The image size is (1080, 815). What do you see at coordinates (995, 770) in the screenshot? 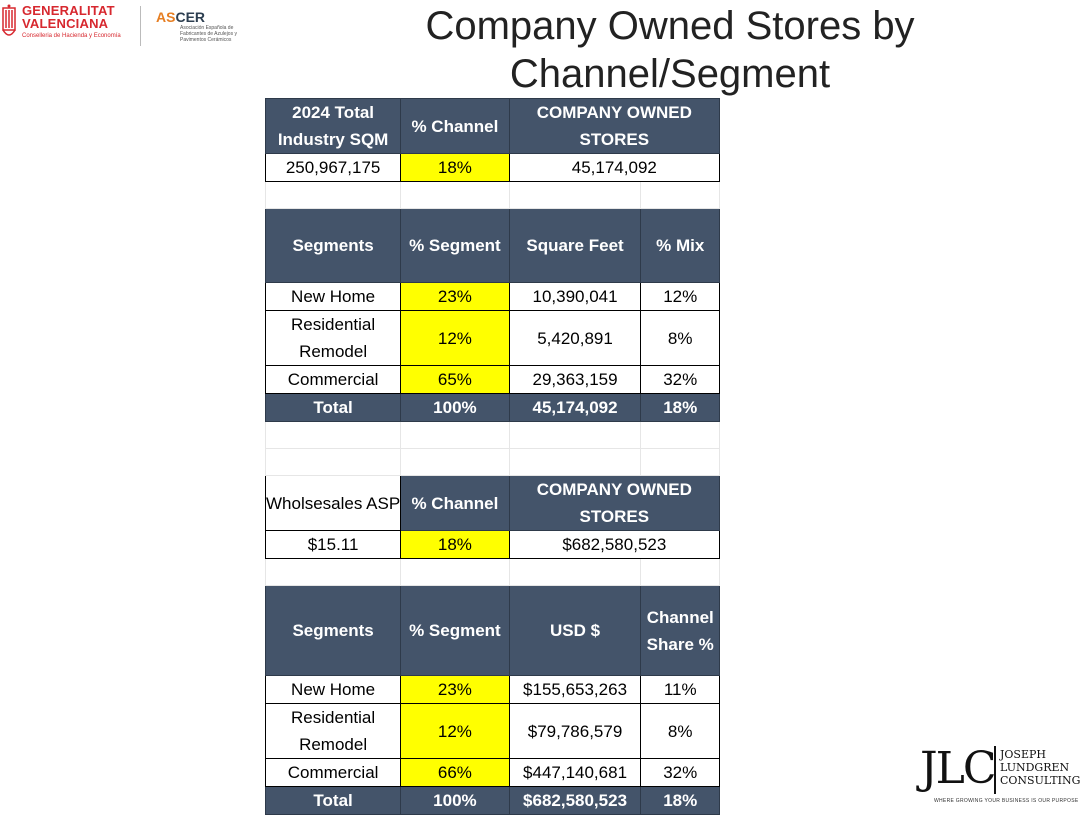
I see `jlc-divider` at bounding box center [995, 770].